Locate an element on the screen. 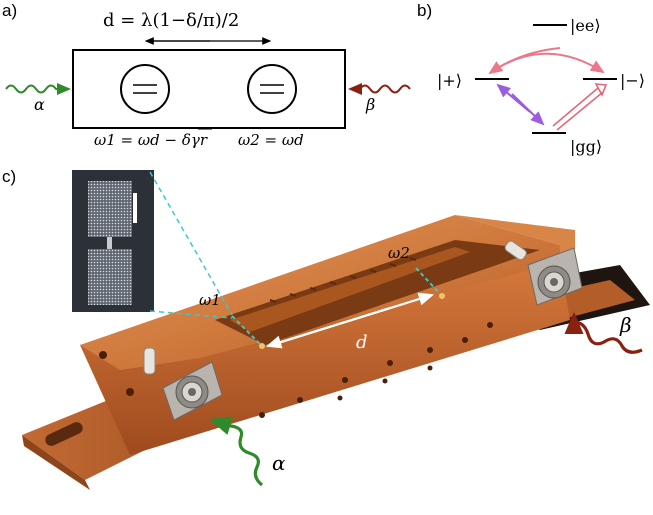 Image resolution: width=653 pixels, height=515 pixels. resonator2-marker is located at coordinates (429, 282).